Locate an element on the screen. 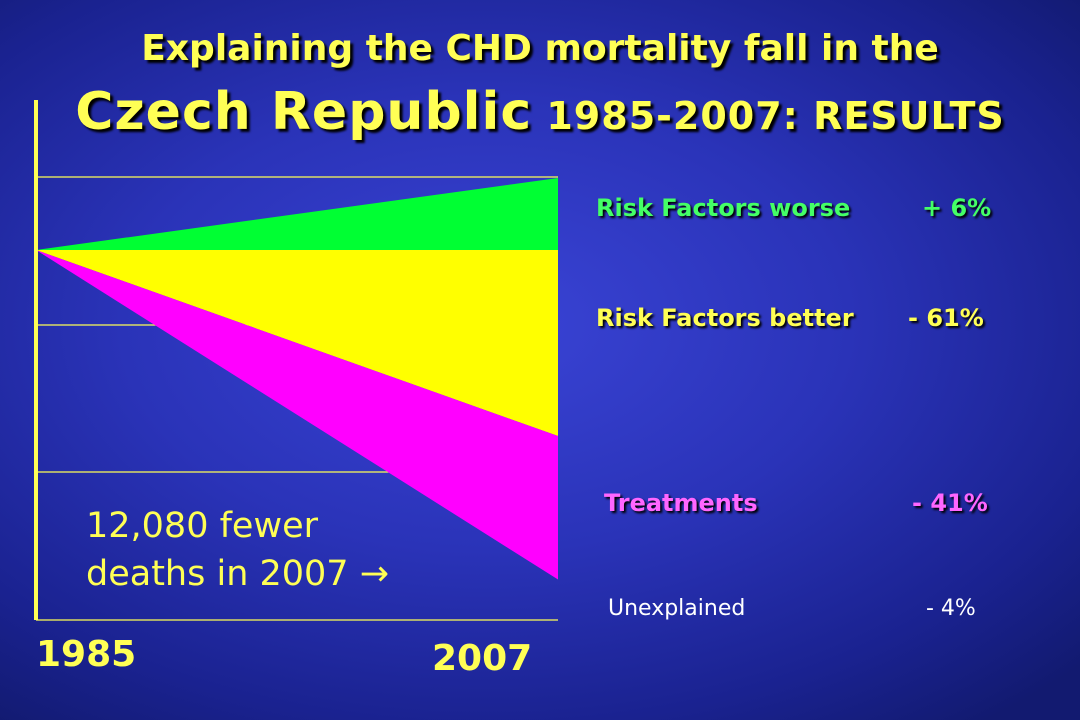  legend-label: Risk Factors better is located at coordinates (725, 318).